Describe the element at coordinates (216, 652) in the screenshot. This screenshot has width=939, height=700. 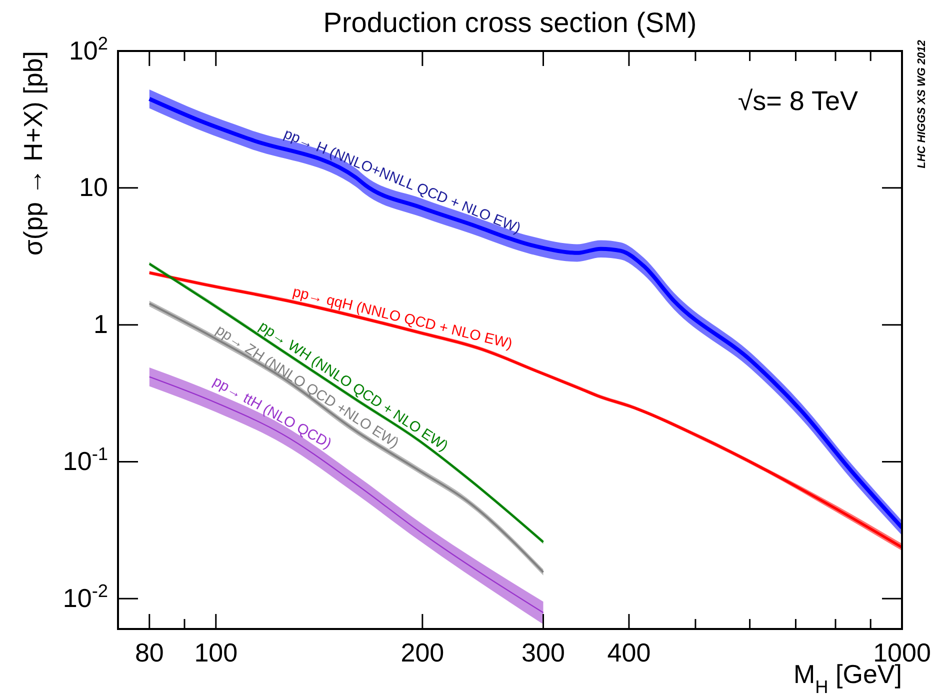
I see `x-tick-label: 100` at that location.